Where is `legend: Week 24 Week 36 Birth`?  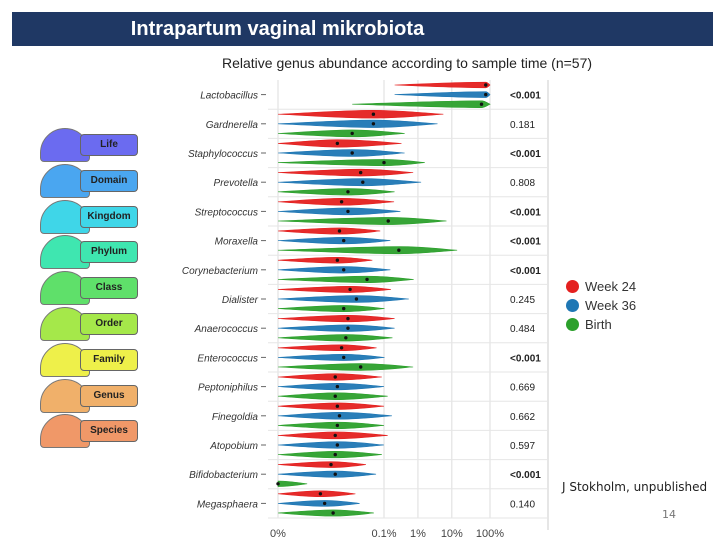
legend: Week 24 Week 36 Birth is located at coordinates (601, 306).